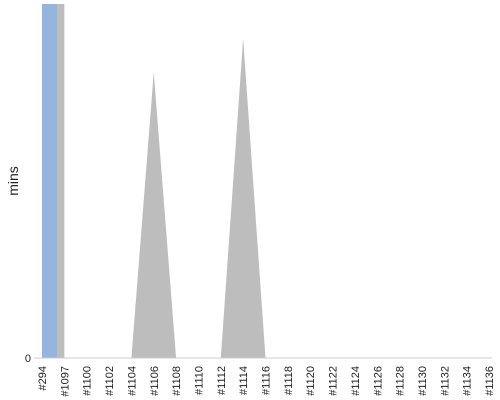  Describe the element at coordinates (468, 381) in the screenshot. I see `x-tick-label: #1134` at that location.